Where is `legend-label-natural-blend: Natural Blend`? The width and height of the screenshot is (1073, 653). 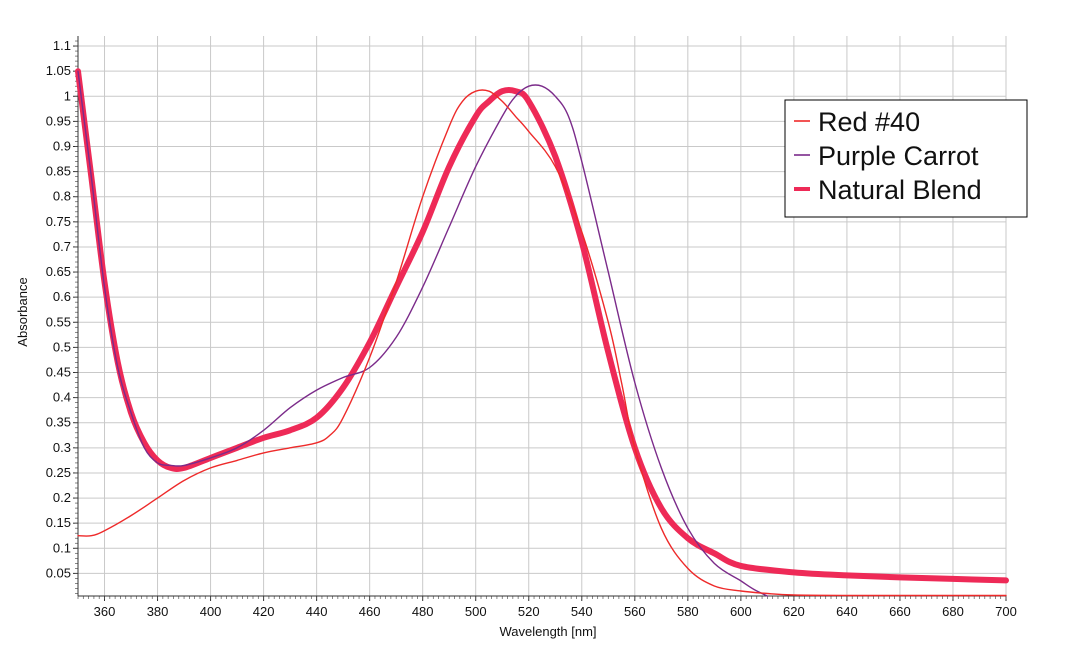
legend-label-natural-blend: Natural Blend is located at coordinates (900, 190).